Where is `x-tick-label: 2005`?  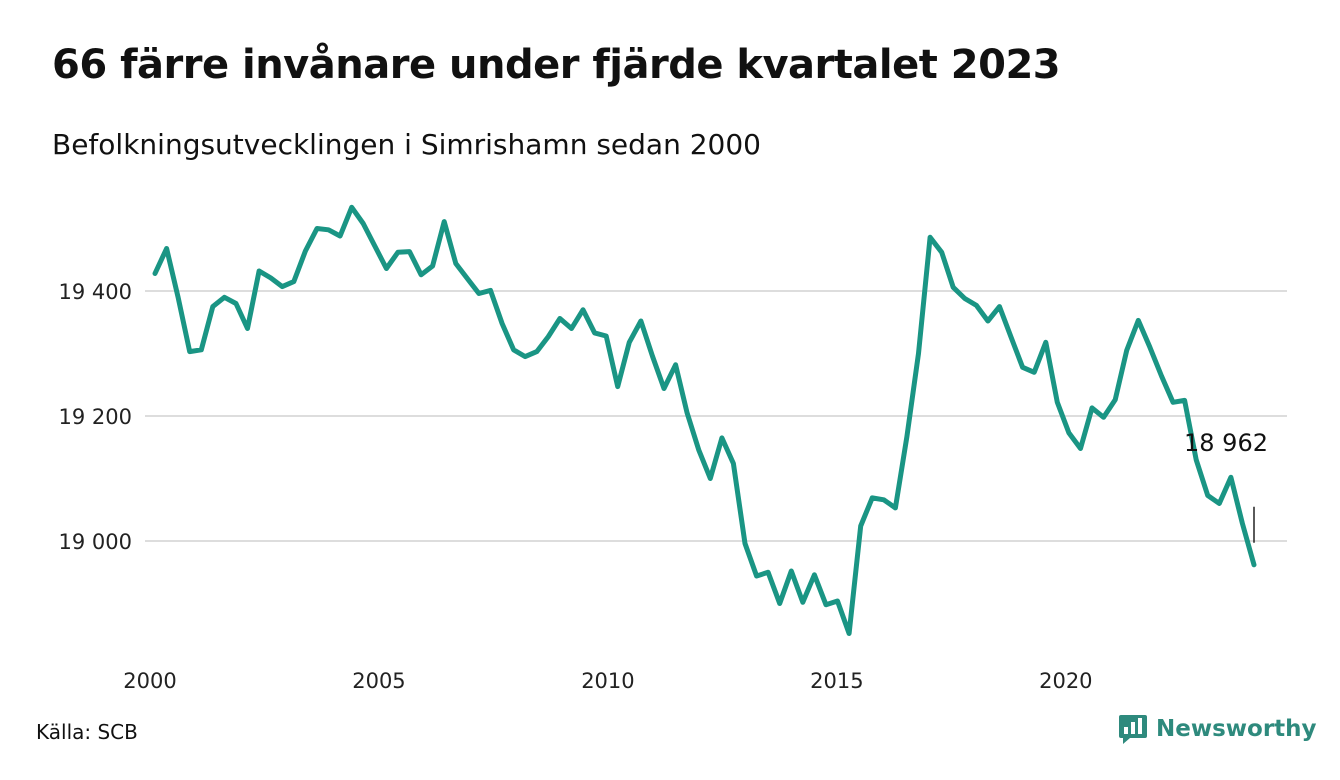
x-tick-label: 2005 is located at coordinates (378, 681).